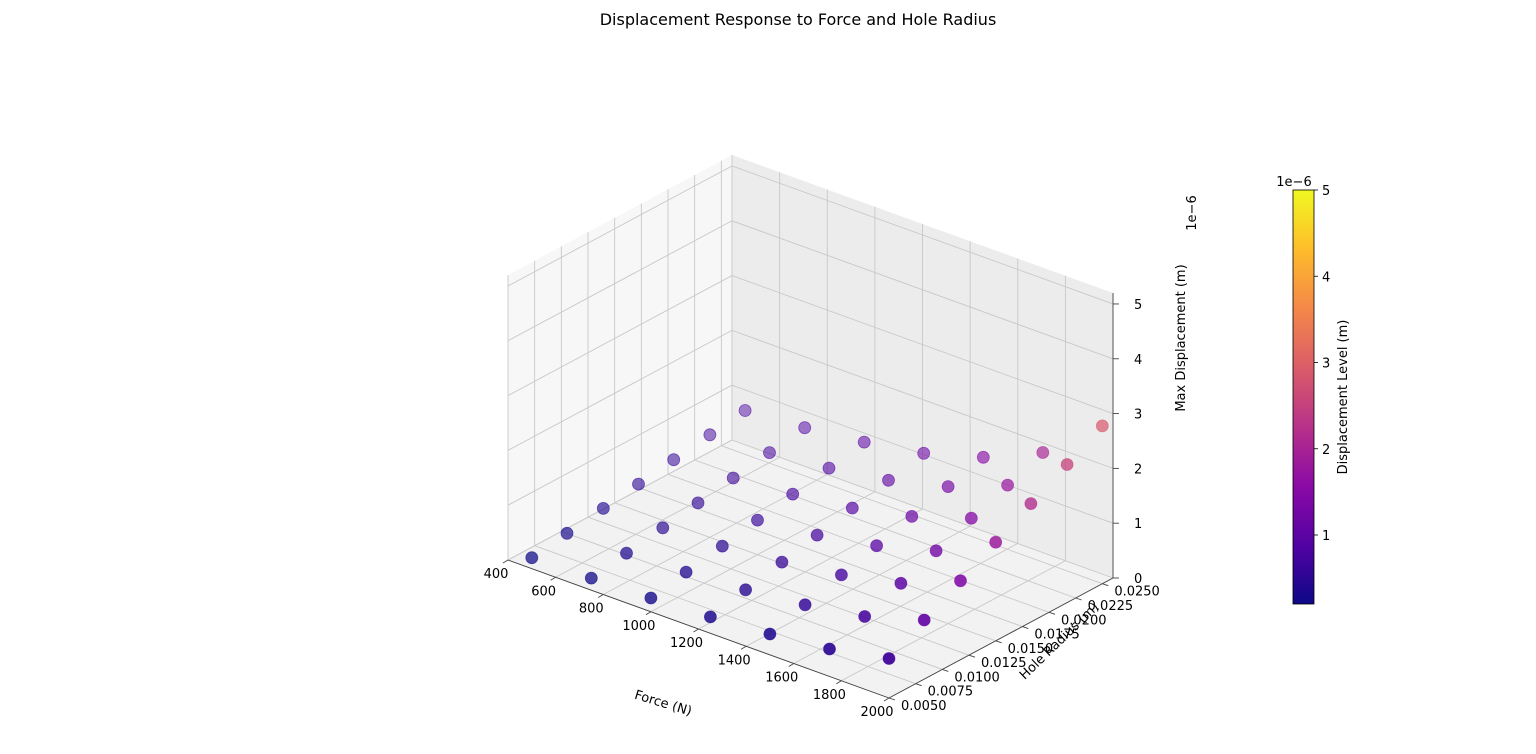 The width and height of the screenshot is (1536, 754). I want to click on x-tick-label: 2000, so click(876, 712).